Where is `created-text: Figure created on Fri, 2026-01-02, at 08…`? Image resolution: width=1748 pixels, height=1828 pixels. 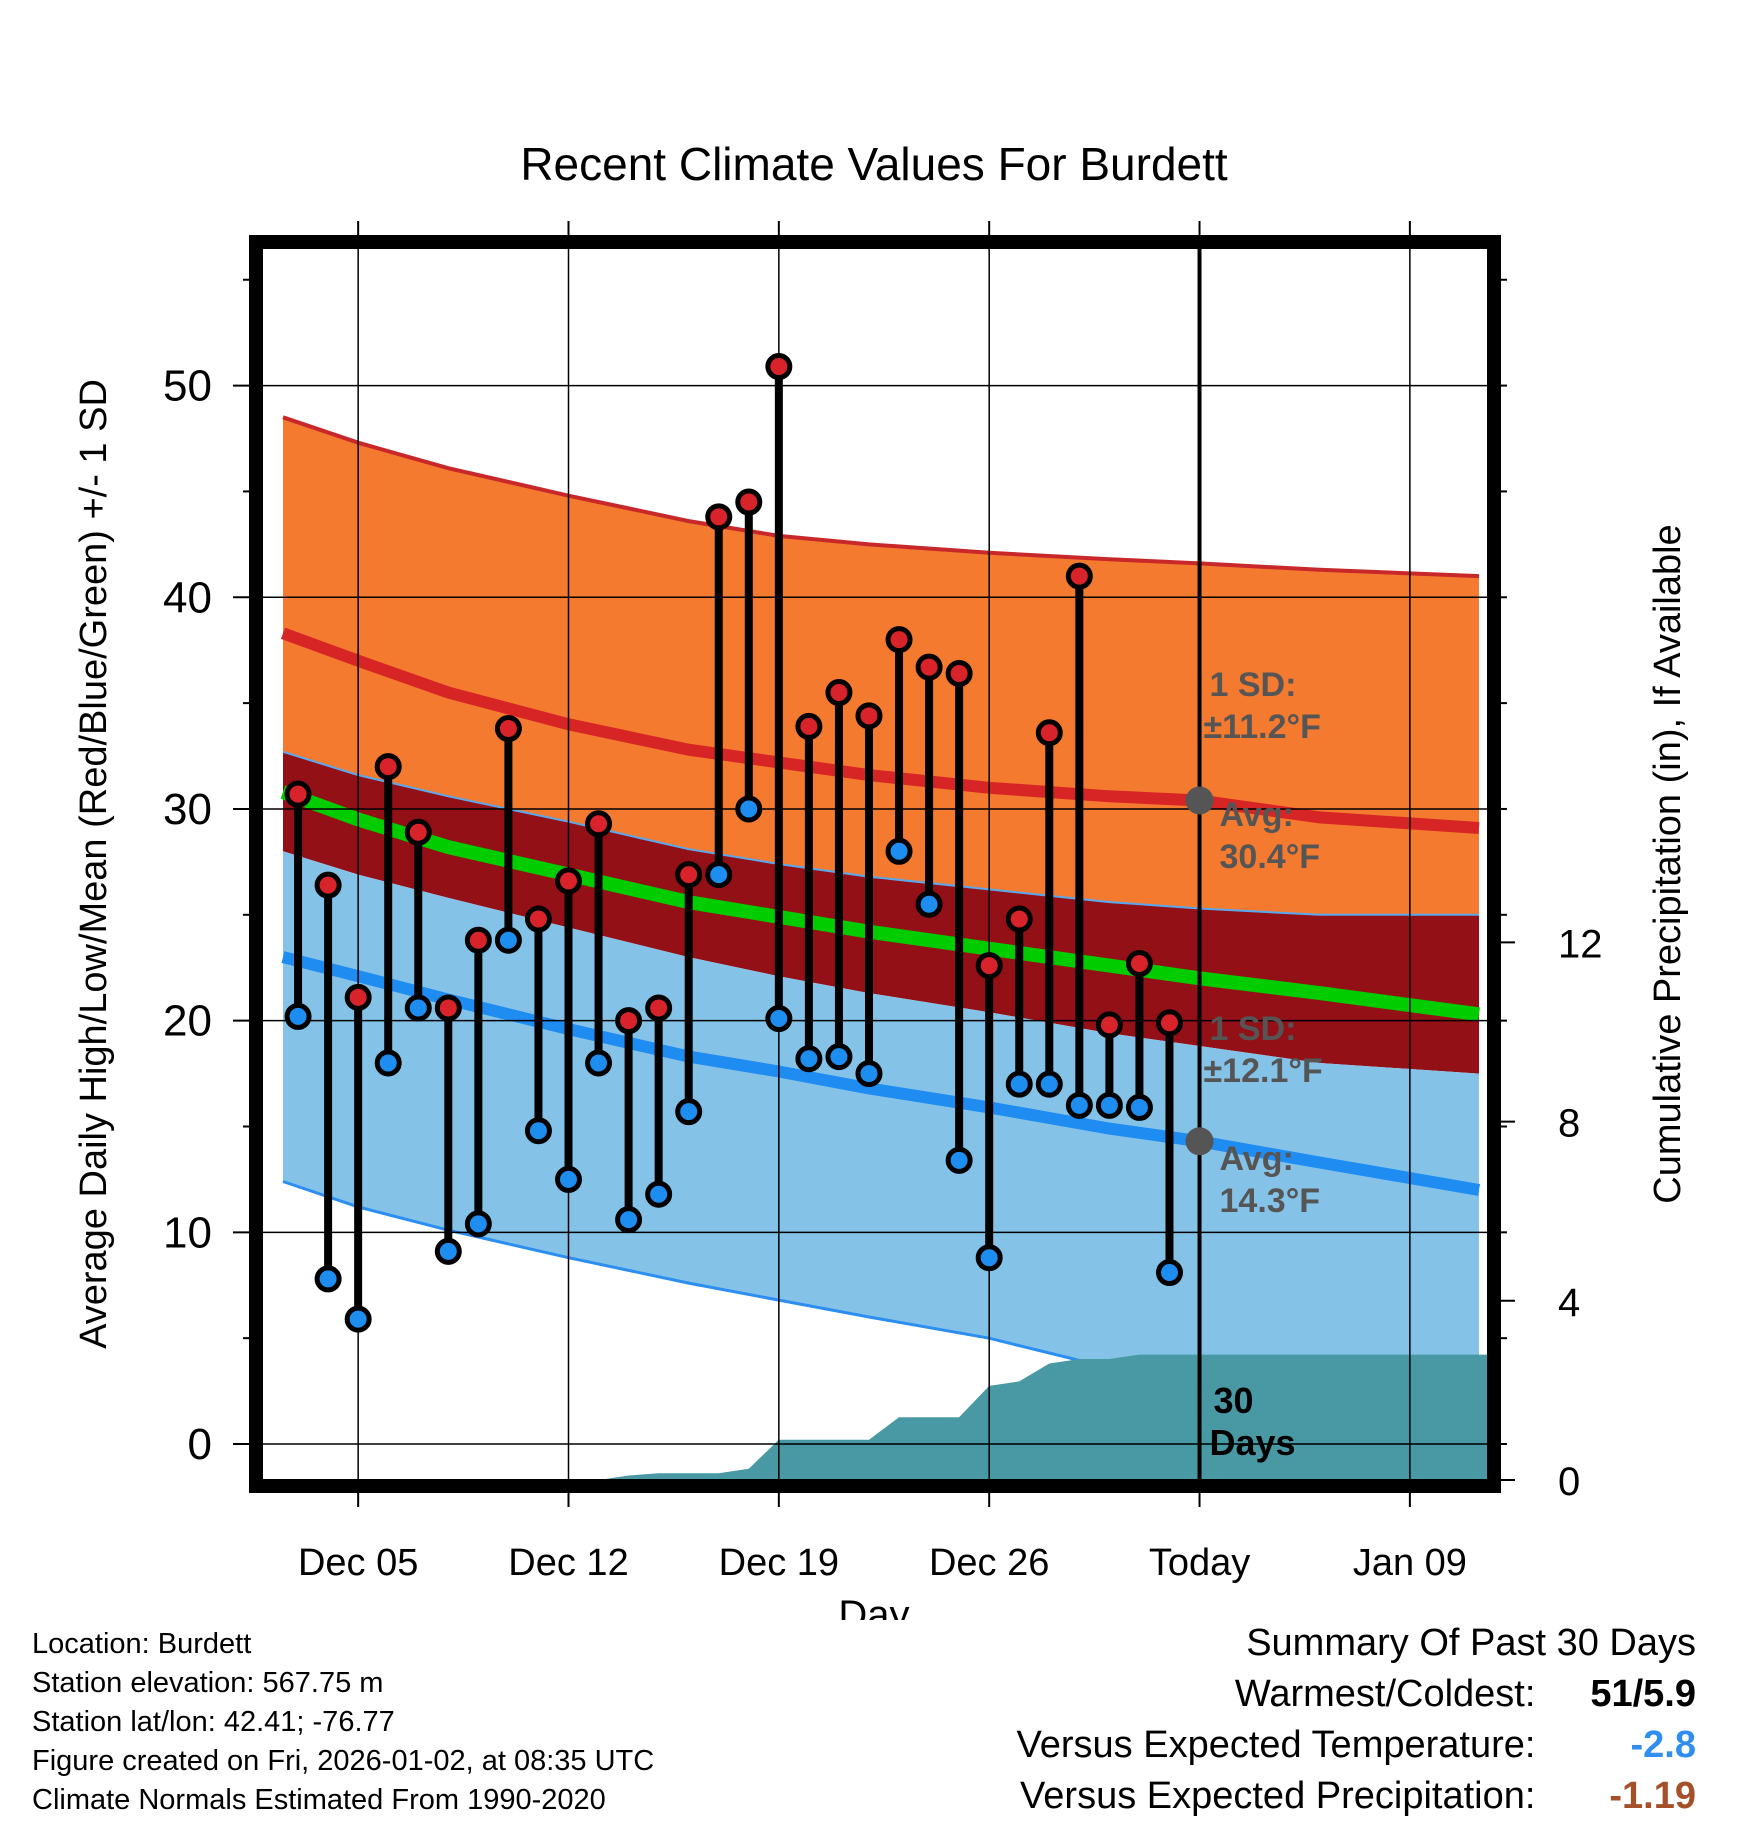
created-text: Figure created on Fri, 2026-01-02, at 08… is located at coordinates (343, 1761).